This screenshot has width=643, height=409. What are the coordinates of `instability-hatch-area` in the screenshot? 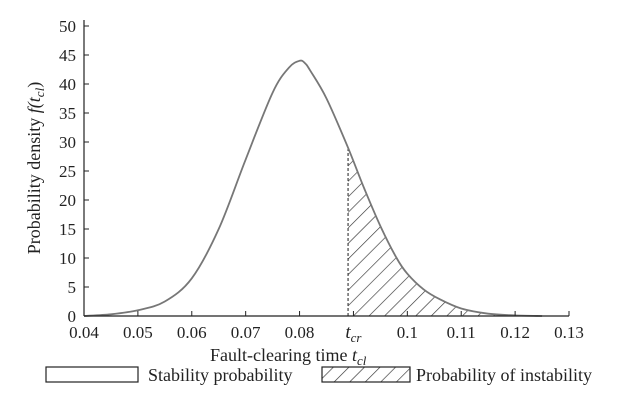 It's located at (445, 231).